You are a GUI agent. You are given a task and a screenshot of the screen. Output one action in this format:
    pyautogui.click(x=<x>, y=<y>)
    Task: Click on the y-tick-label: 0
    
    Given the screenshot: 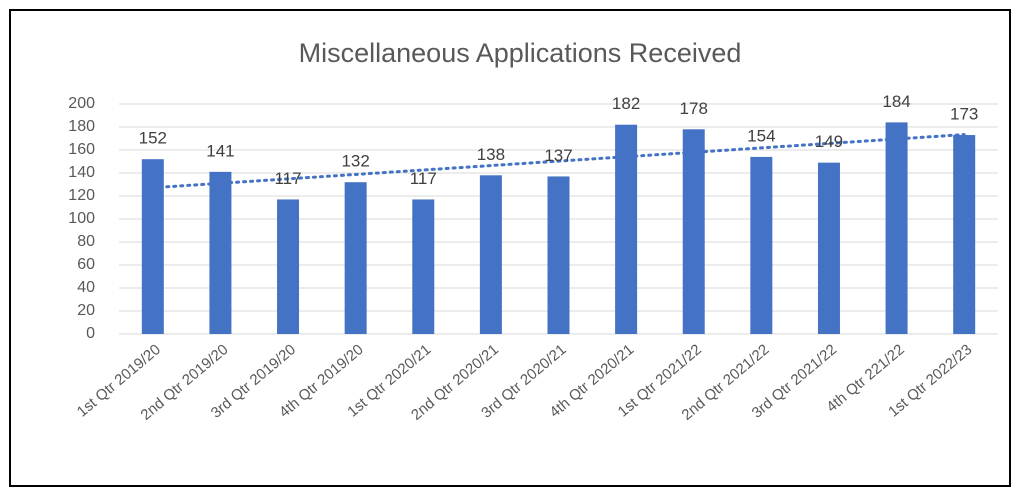 What is the action you would take?
    pyautogui.click(x=90, y=333)
    